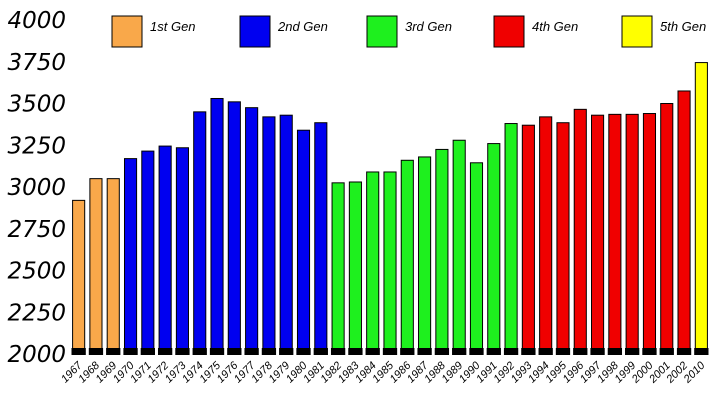 Image resolution: width=720 pixels, height=405 pixels. I want to click on bar-1984, so click(373, 263).